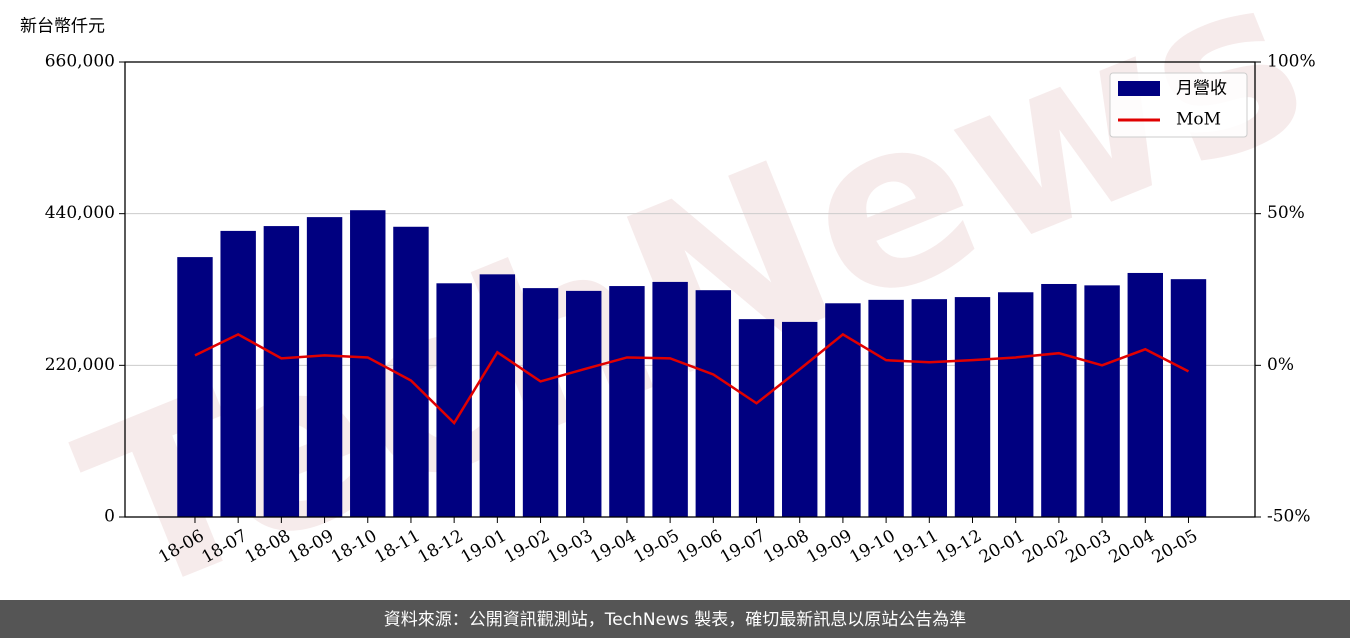 The image size is (1350, 638). What do you see at coordinates (1198, 120) in the screenshot?
I see `legend-label: MoM` at bounding box center [1198, 120].